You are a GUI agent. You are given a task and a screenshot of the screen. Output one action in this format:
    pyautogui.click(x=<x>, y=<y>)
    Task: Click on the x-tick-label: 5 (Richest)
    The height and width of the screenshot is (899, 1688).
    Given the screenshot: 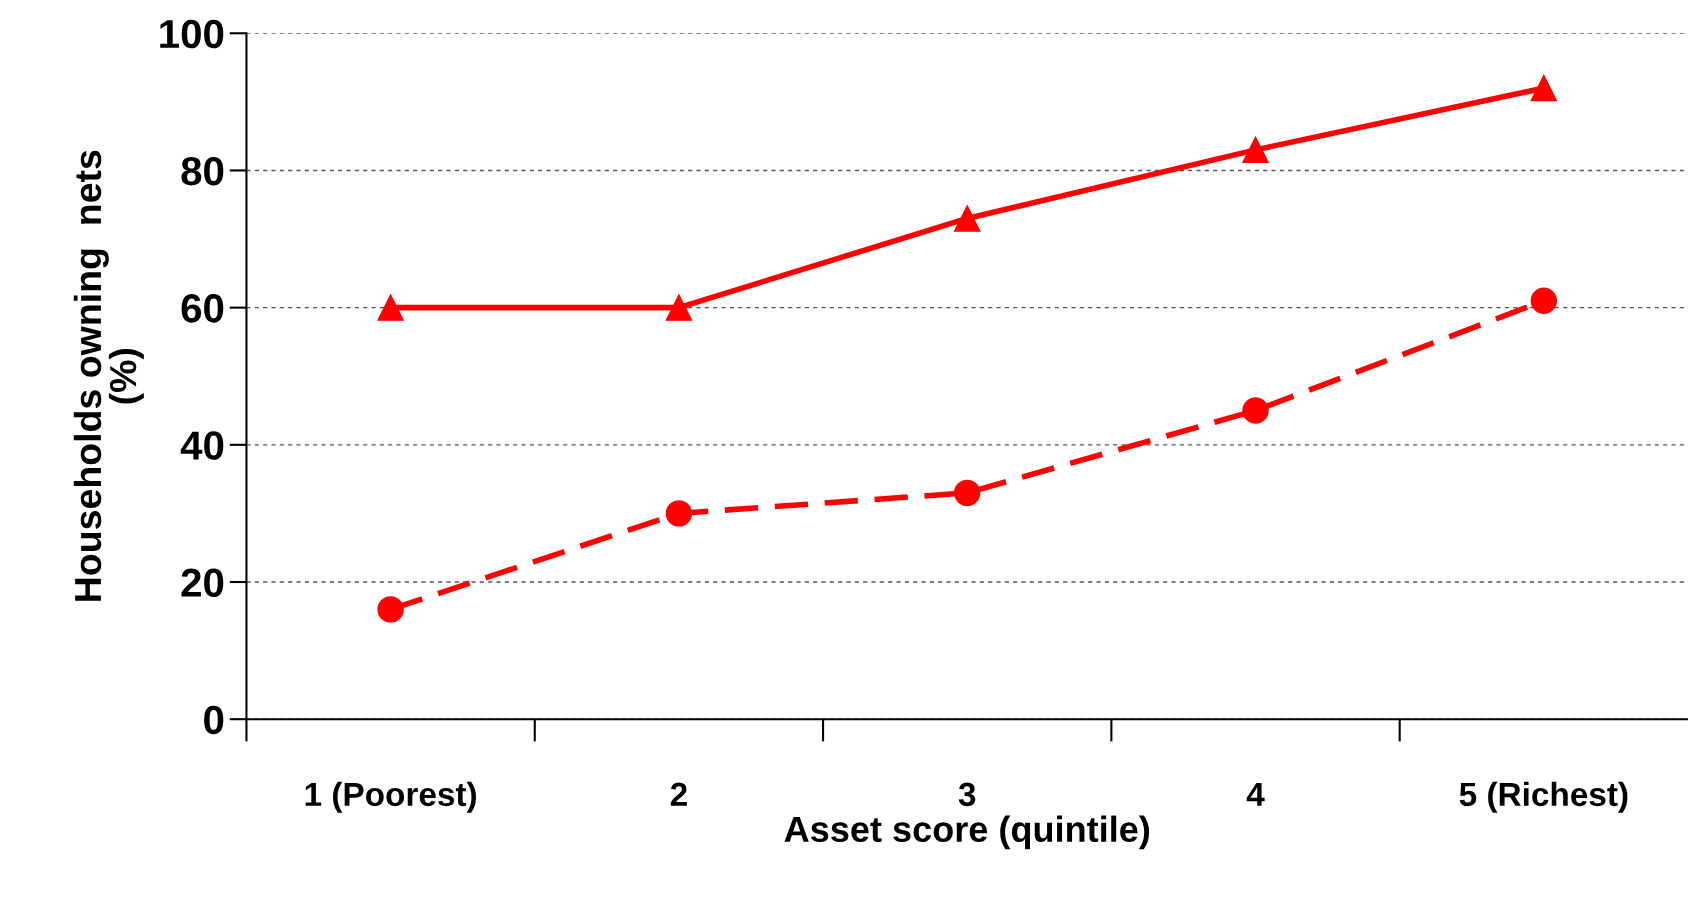 What is the action you would take?
    pyautogui.click(x=1543, y=797)
    